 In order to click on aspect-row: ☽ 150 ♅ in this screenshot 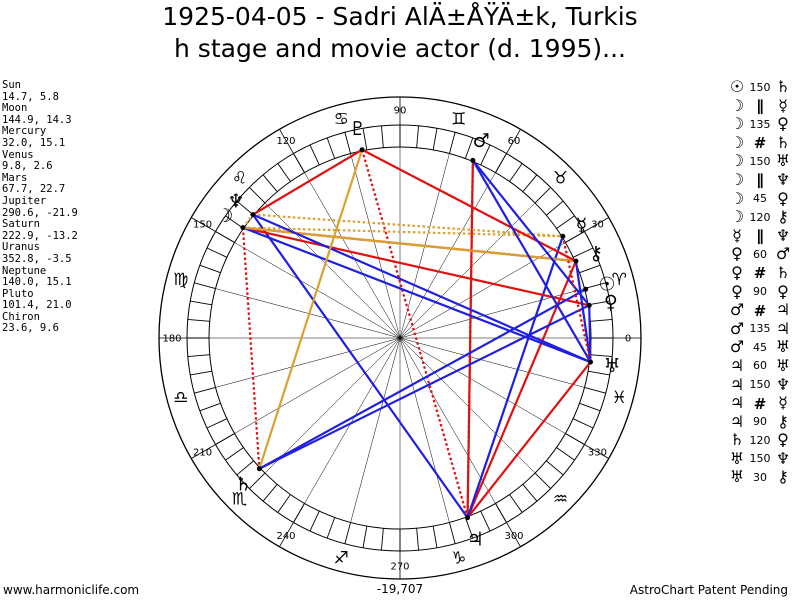, I will do `click(764, 161)`.